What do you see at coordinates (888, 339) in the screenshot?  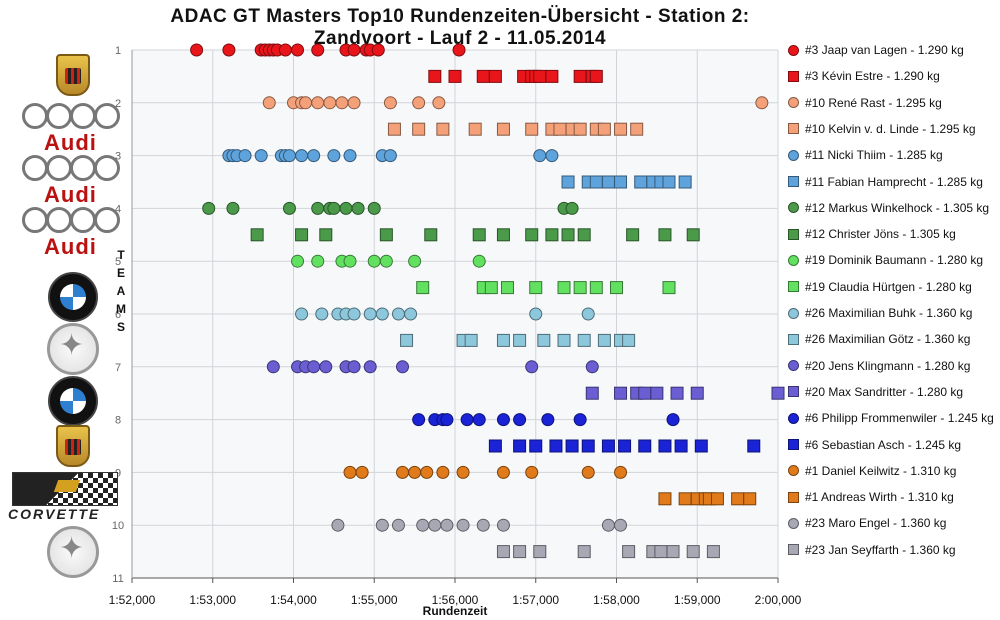 I see `legend-label: #26 Maximilian Götz - 1.360 kg` at bounding box center [888, 339].